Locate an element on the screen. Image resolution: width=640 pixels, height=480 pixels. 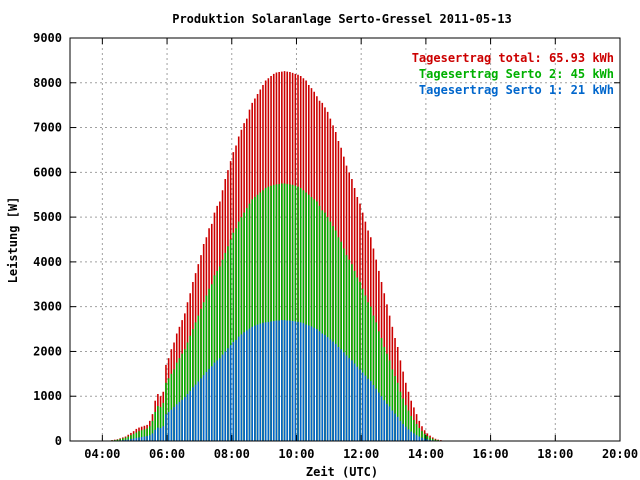
y-tick-label: 0 is located at coordinates (58, 441).